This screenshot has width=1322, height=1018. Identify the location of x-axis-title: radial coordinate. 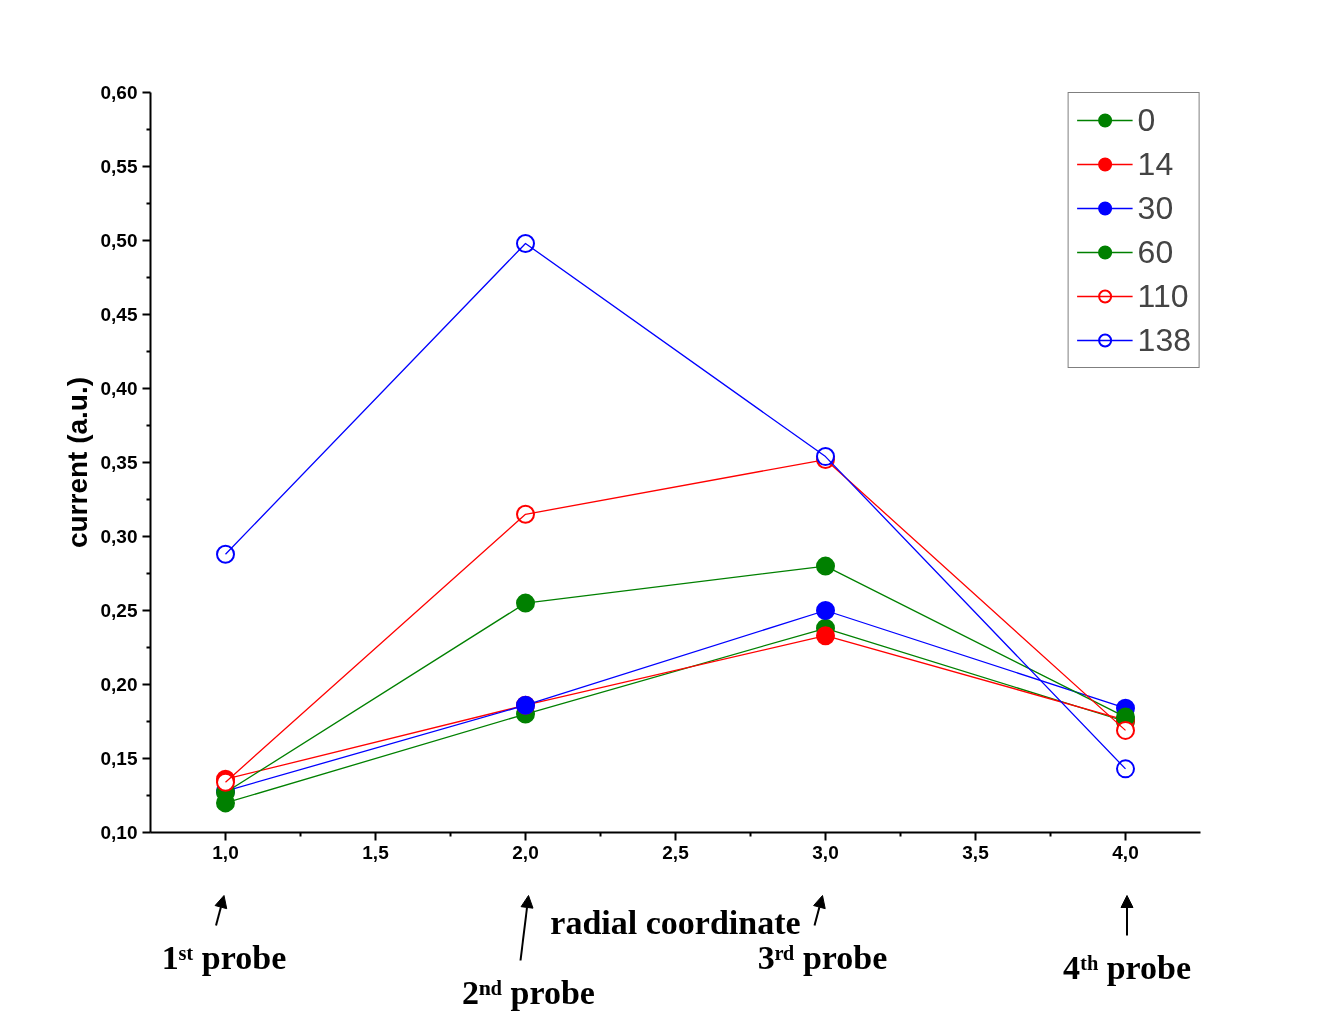
(675, 922).